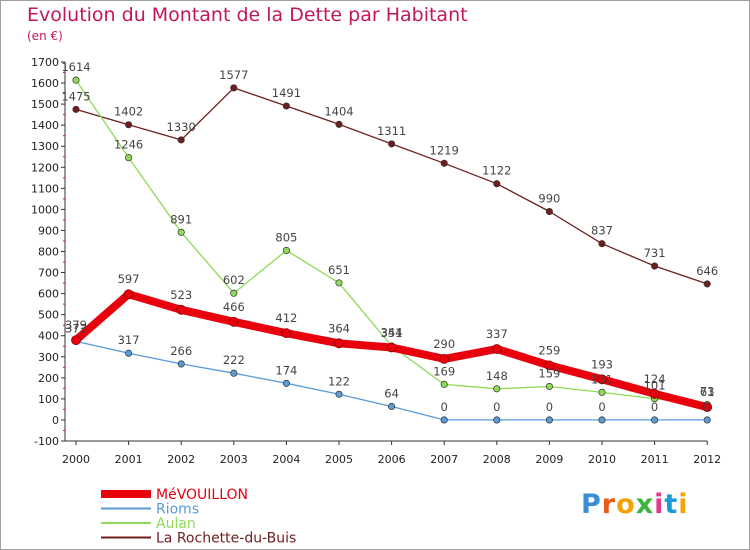 The height and width of the screenshot is (550, 750). I want to click on y-tick-label: 0, so click(55, 420).